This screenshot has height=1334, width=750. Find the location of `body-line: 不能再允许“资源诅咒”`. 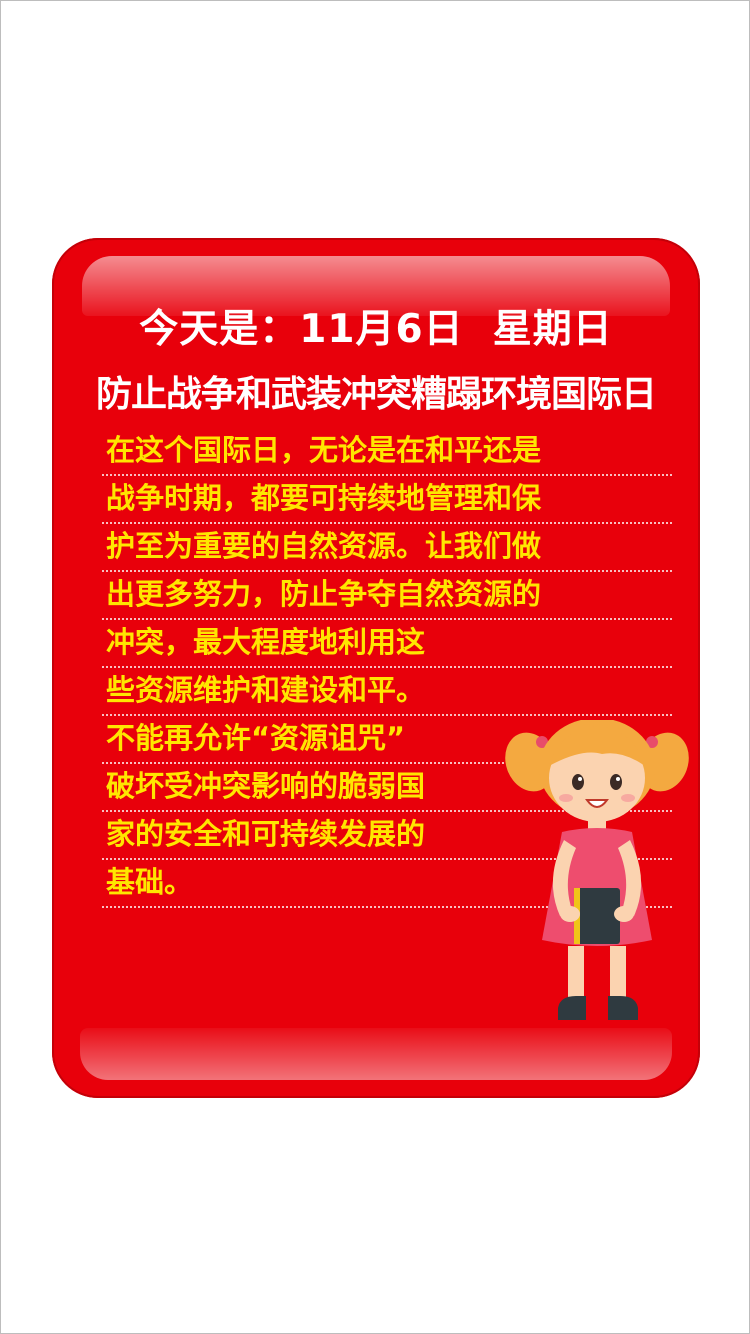

body-line: 不能再允许“资源诅咒” is located at coordinates (387, 740).